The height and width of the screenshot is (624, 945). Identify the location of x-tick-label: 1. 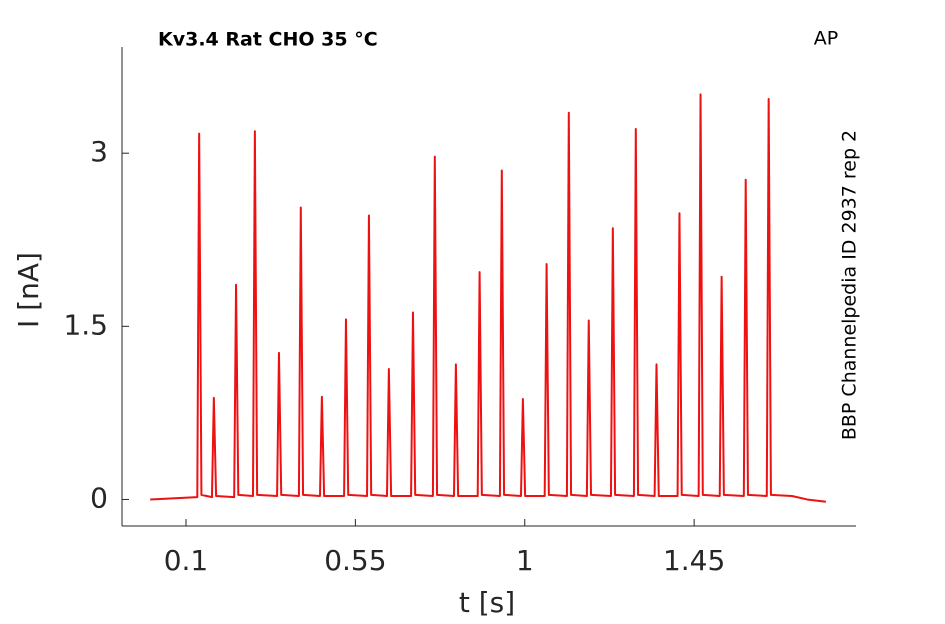
(525, 560).